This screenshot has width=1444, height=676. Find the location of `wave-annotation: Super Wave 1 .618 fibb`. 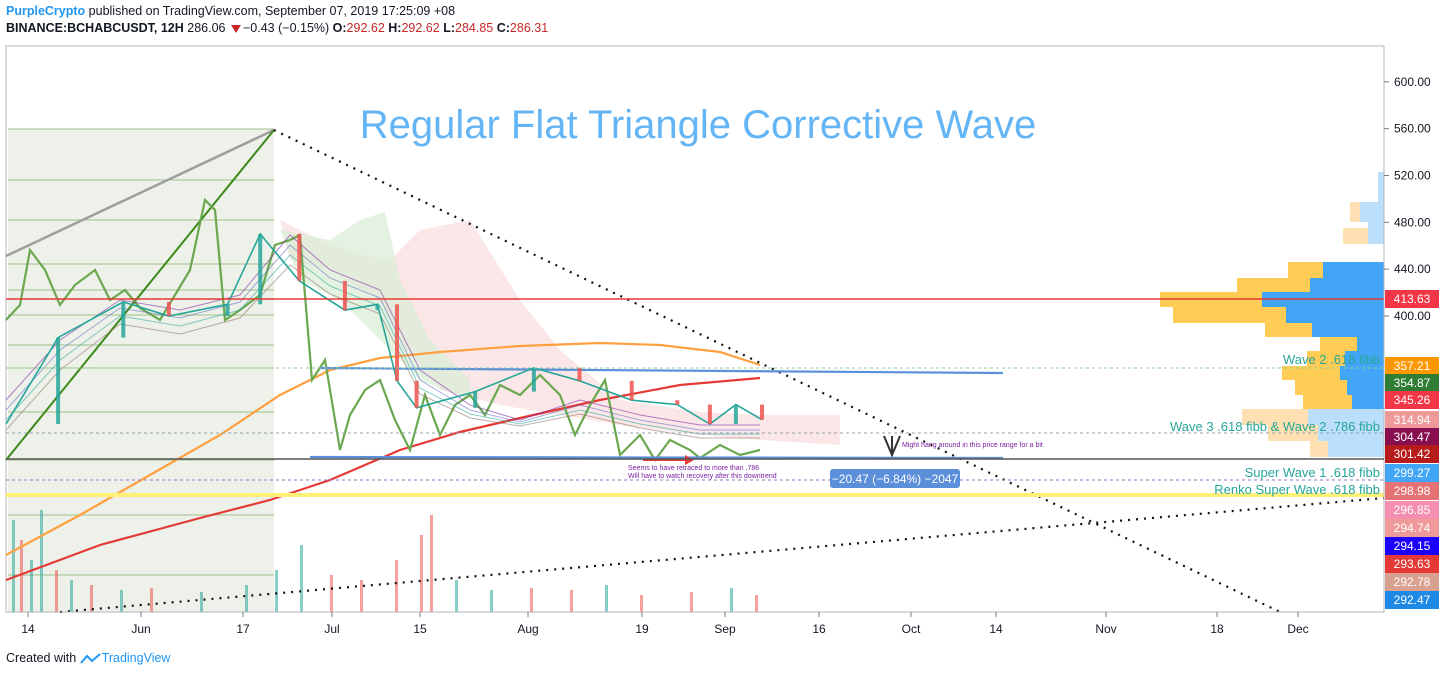

wave-annotation: Super Wave 1 .618 fibb is located at coordinates (1312, 472).